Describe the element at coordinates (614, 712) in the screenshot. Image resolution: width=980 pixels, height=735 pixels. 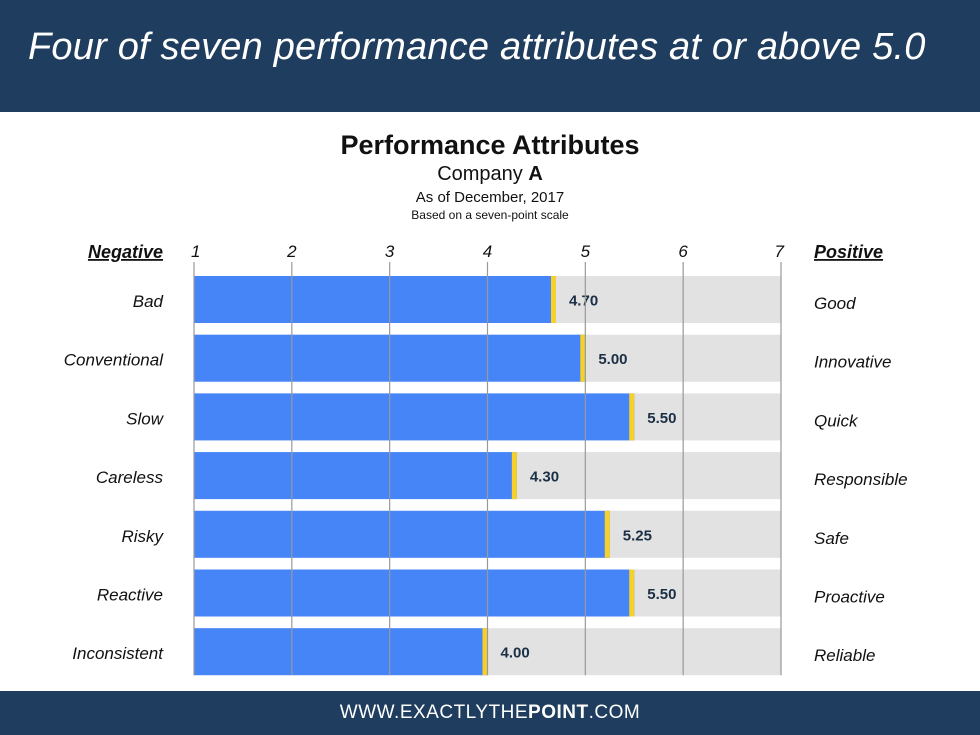
I see `footer-url-suffix: .COM` at that location.